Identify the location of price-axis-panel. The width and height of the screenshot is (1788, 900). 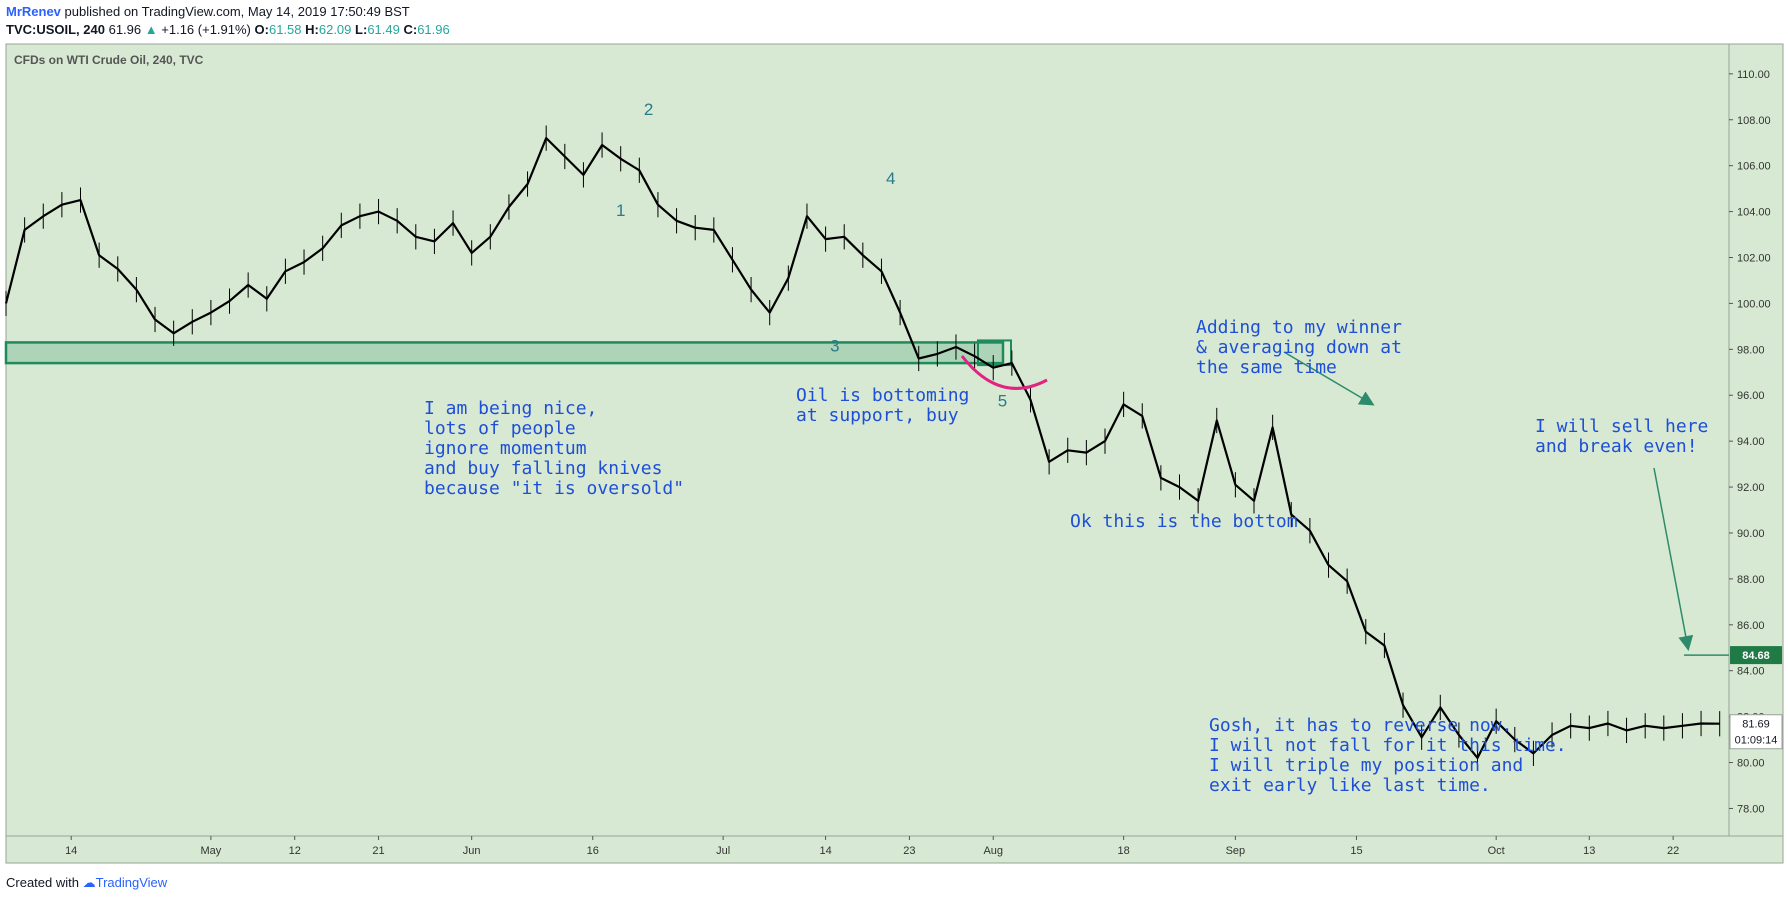
(1756, 440).